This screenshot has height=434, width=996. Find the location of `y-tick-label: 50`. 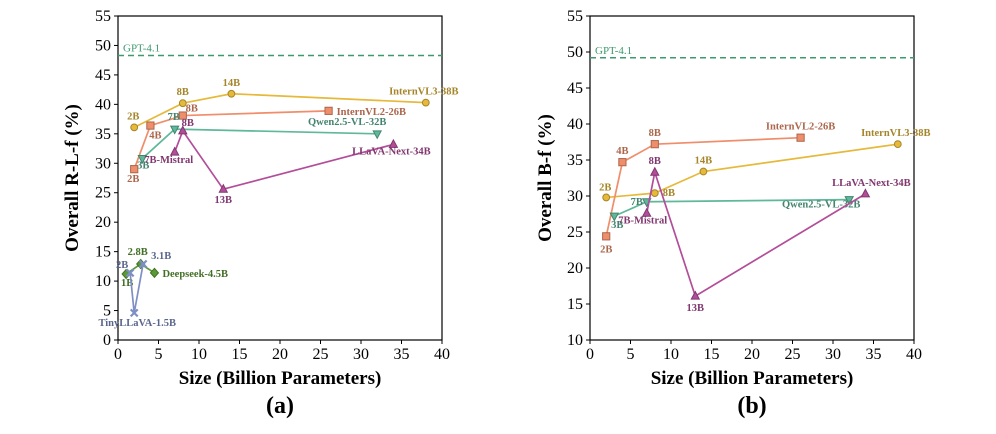

y-tick-label: 50 is located at coordinates (575, 52).